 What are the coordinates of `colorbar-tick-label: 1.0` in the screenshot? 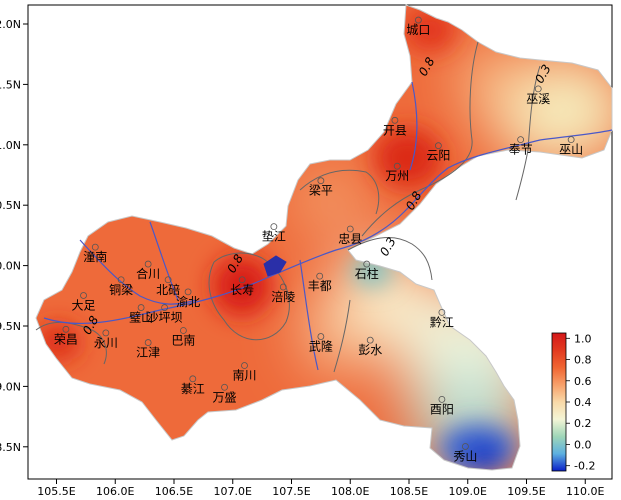 It's located at (583, 338).